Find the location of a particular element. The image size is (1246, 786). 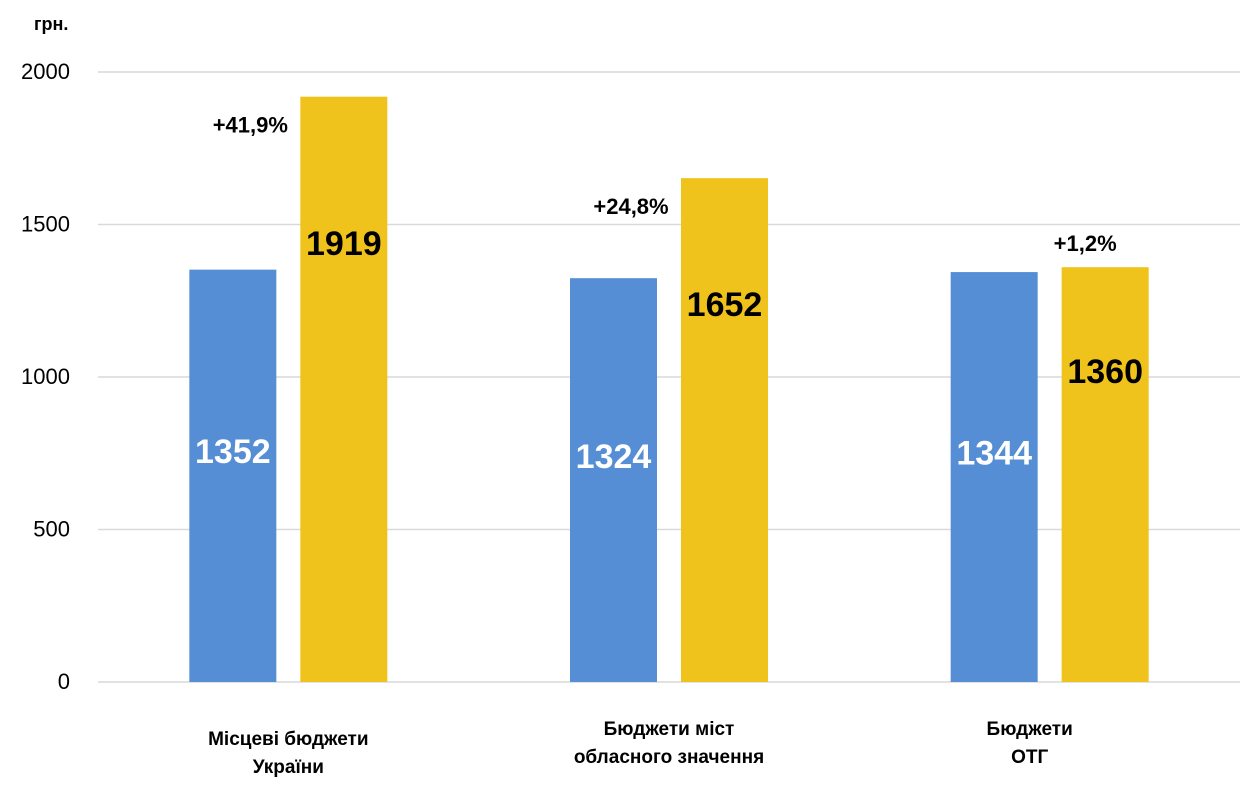

x-category-label: обласного значення is located at coordinates (669, 757).